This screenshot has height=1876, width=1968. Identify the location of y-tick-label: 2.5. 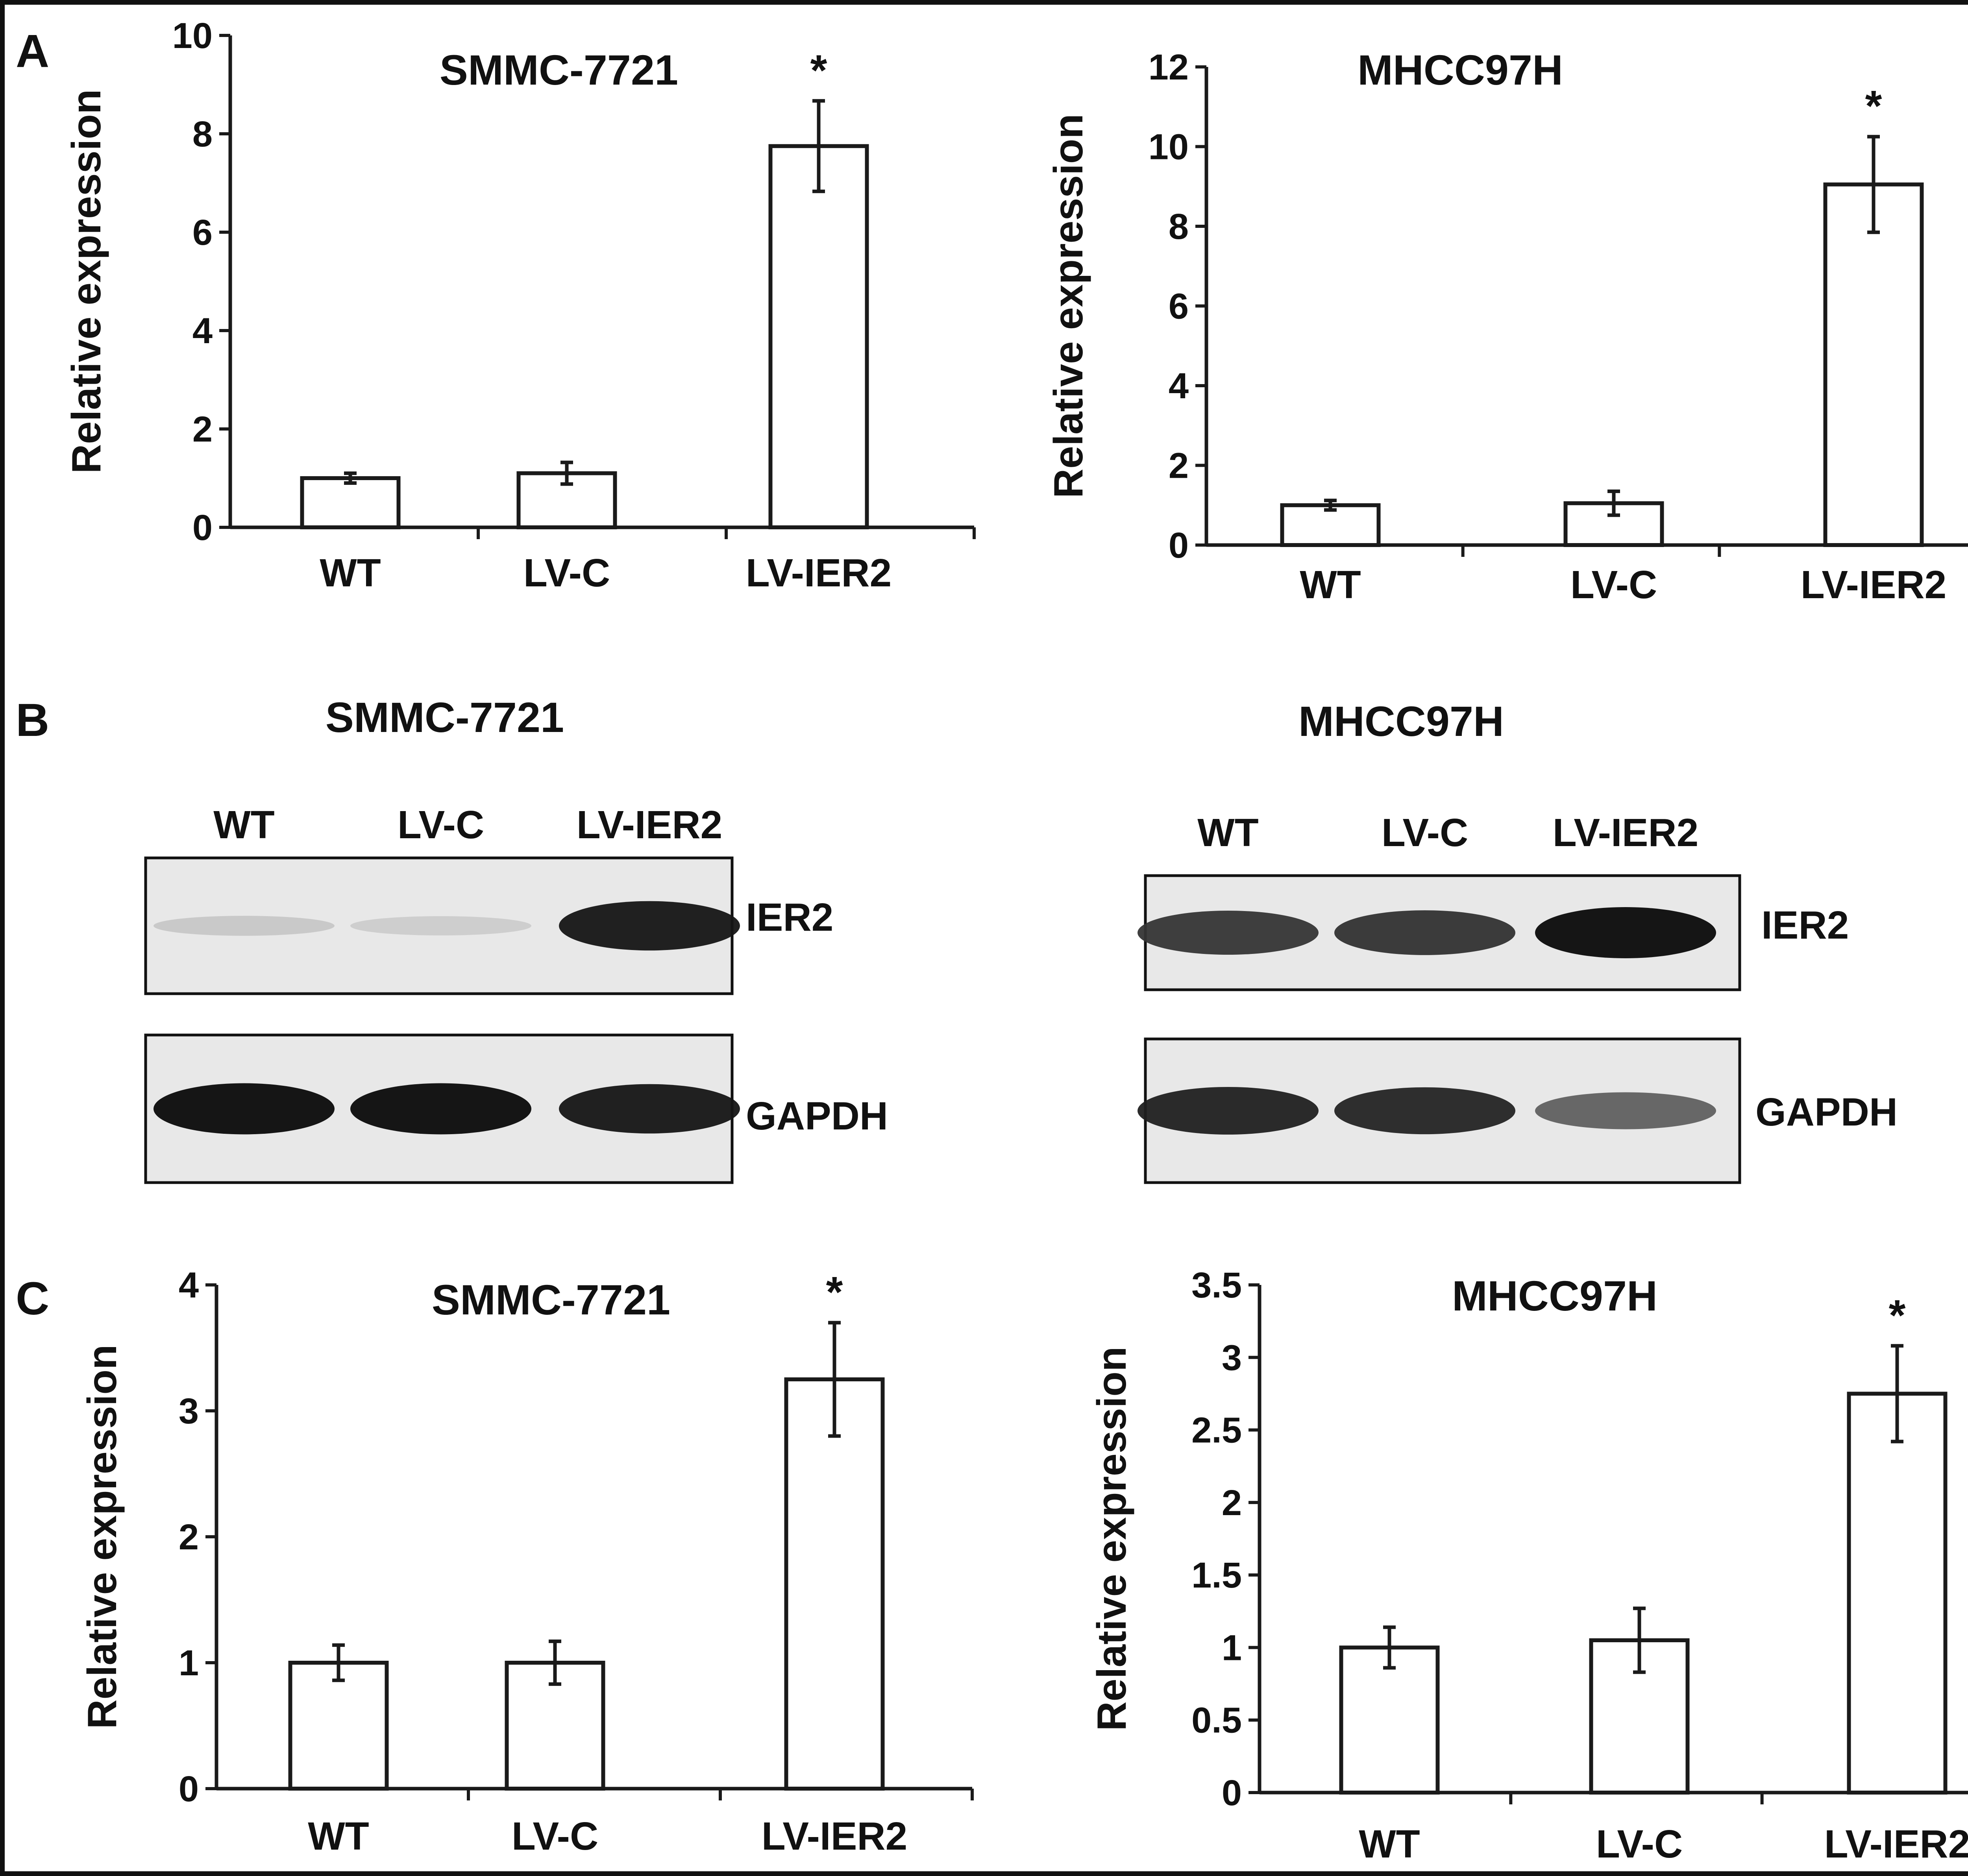
(1216, 1430).